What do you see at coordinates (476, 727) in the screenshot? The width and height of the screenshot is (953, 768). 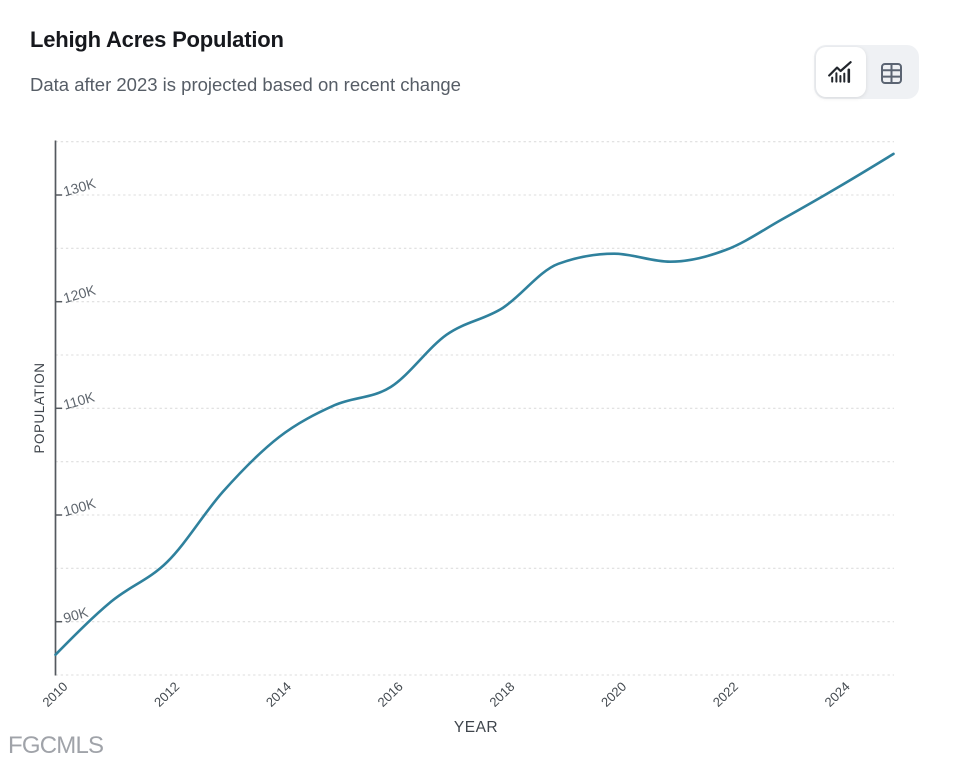 I see `svg-text: YEAR` at bounding box center [476, 727].